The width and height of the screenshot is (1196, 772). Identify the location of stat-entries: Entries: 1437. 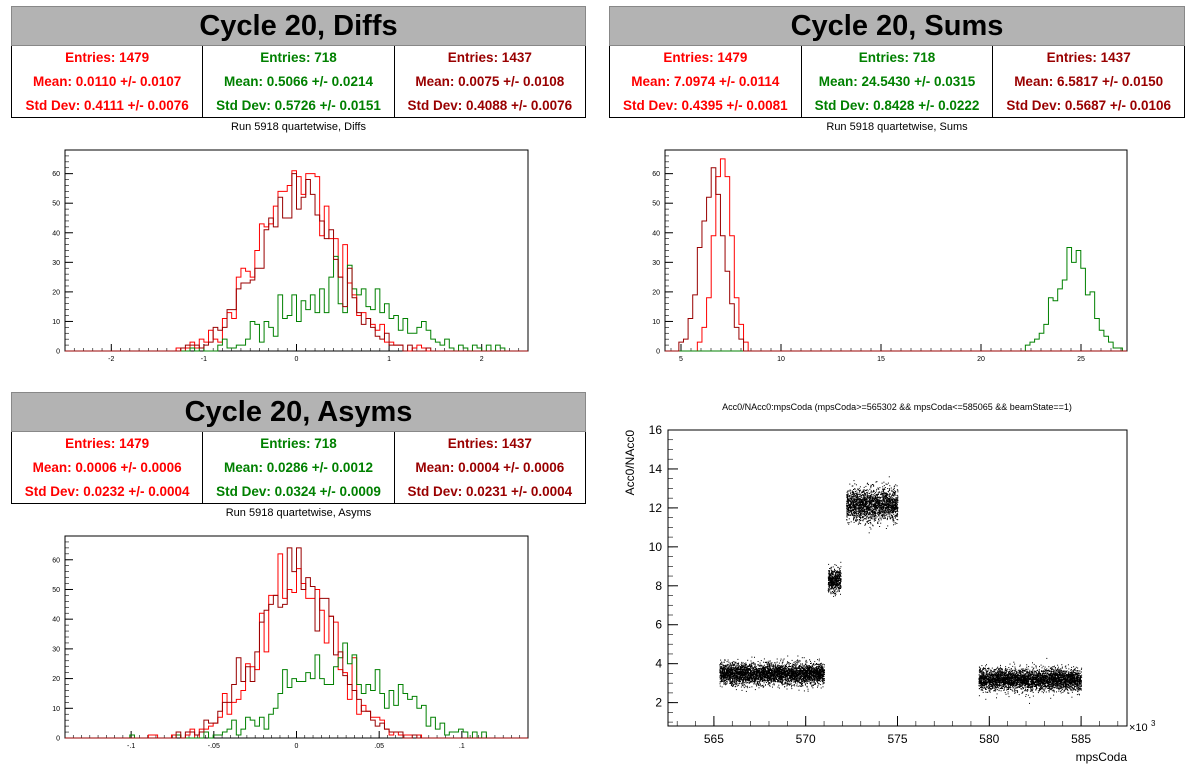
(489, 444).